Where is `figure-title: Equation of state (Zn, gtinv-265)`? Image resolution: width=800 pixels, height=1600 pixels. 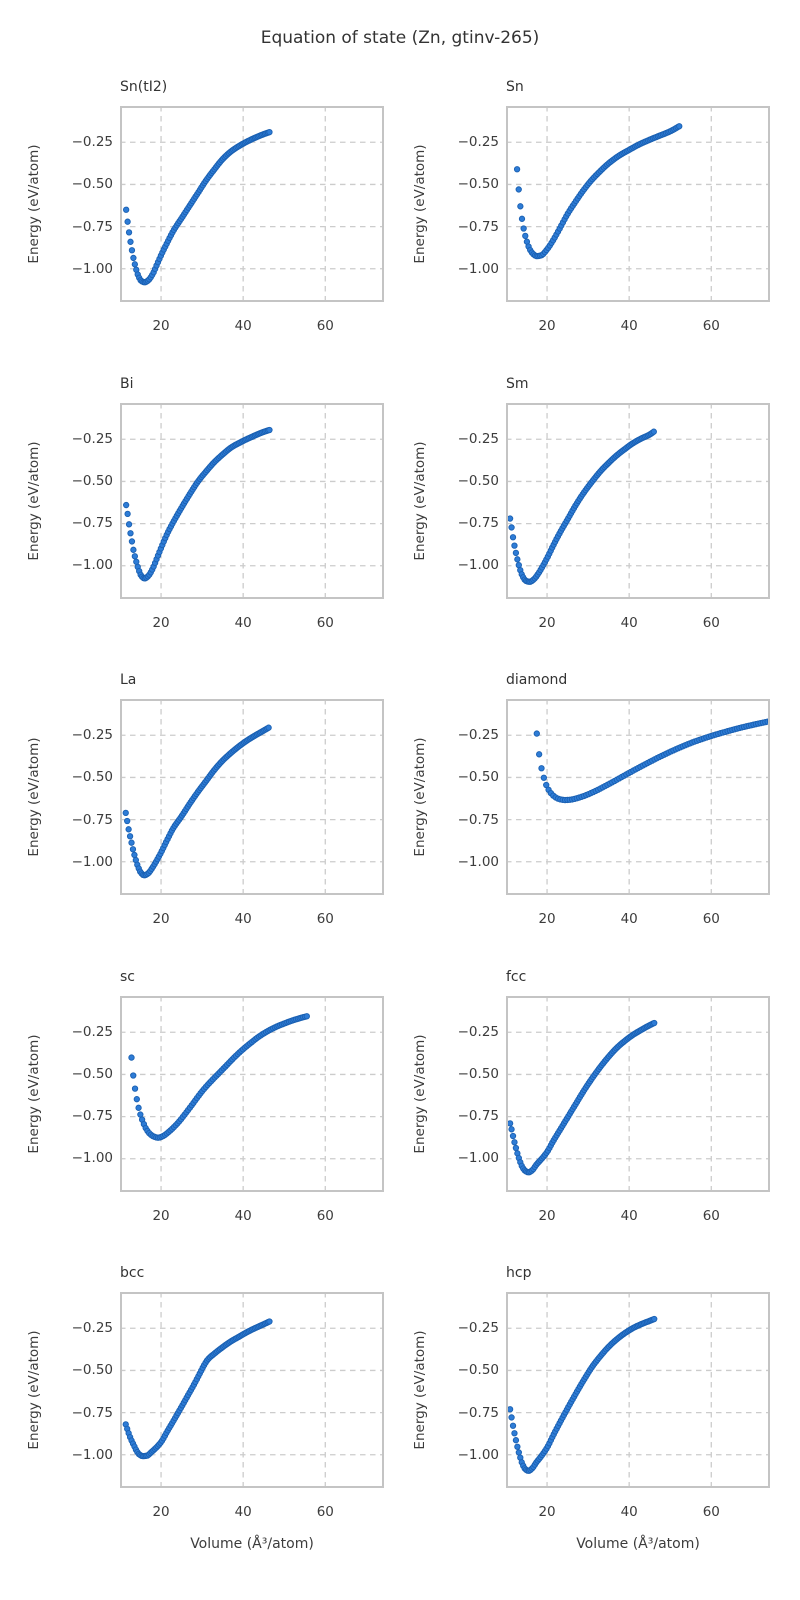
figure-title: Equation of state (Zn, gtinv-265) is located at coordinates (400, 38).